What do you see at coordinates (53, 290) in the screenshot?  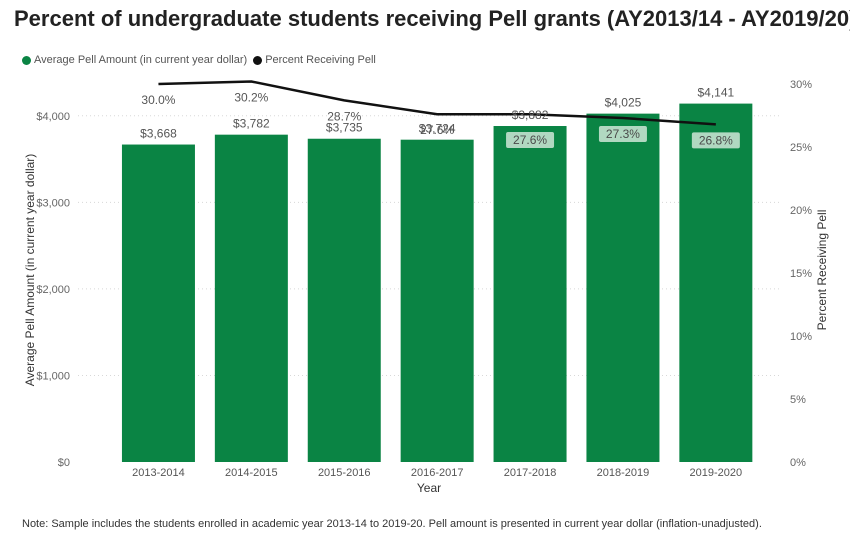 I see `y-tick-label: $2,000` at bounding box center [53, 290].